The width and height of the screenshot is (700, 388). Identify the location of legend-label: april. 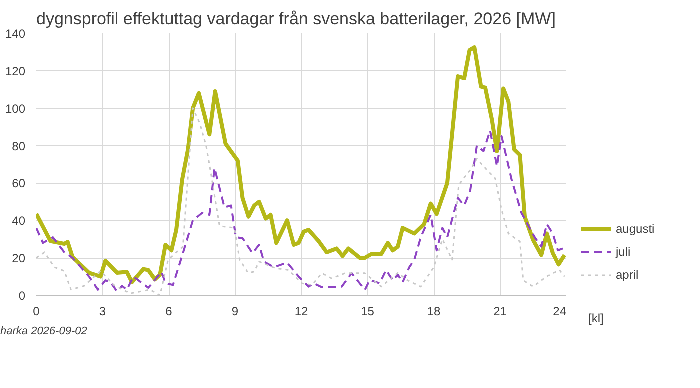
(627, 275).